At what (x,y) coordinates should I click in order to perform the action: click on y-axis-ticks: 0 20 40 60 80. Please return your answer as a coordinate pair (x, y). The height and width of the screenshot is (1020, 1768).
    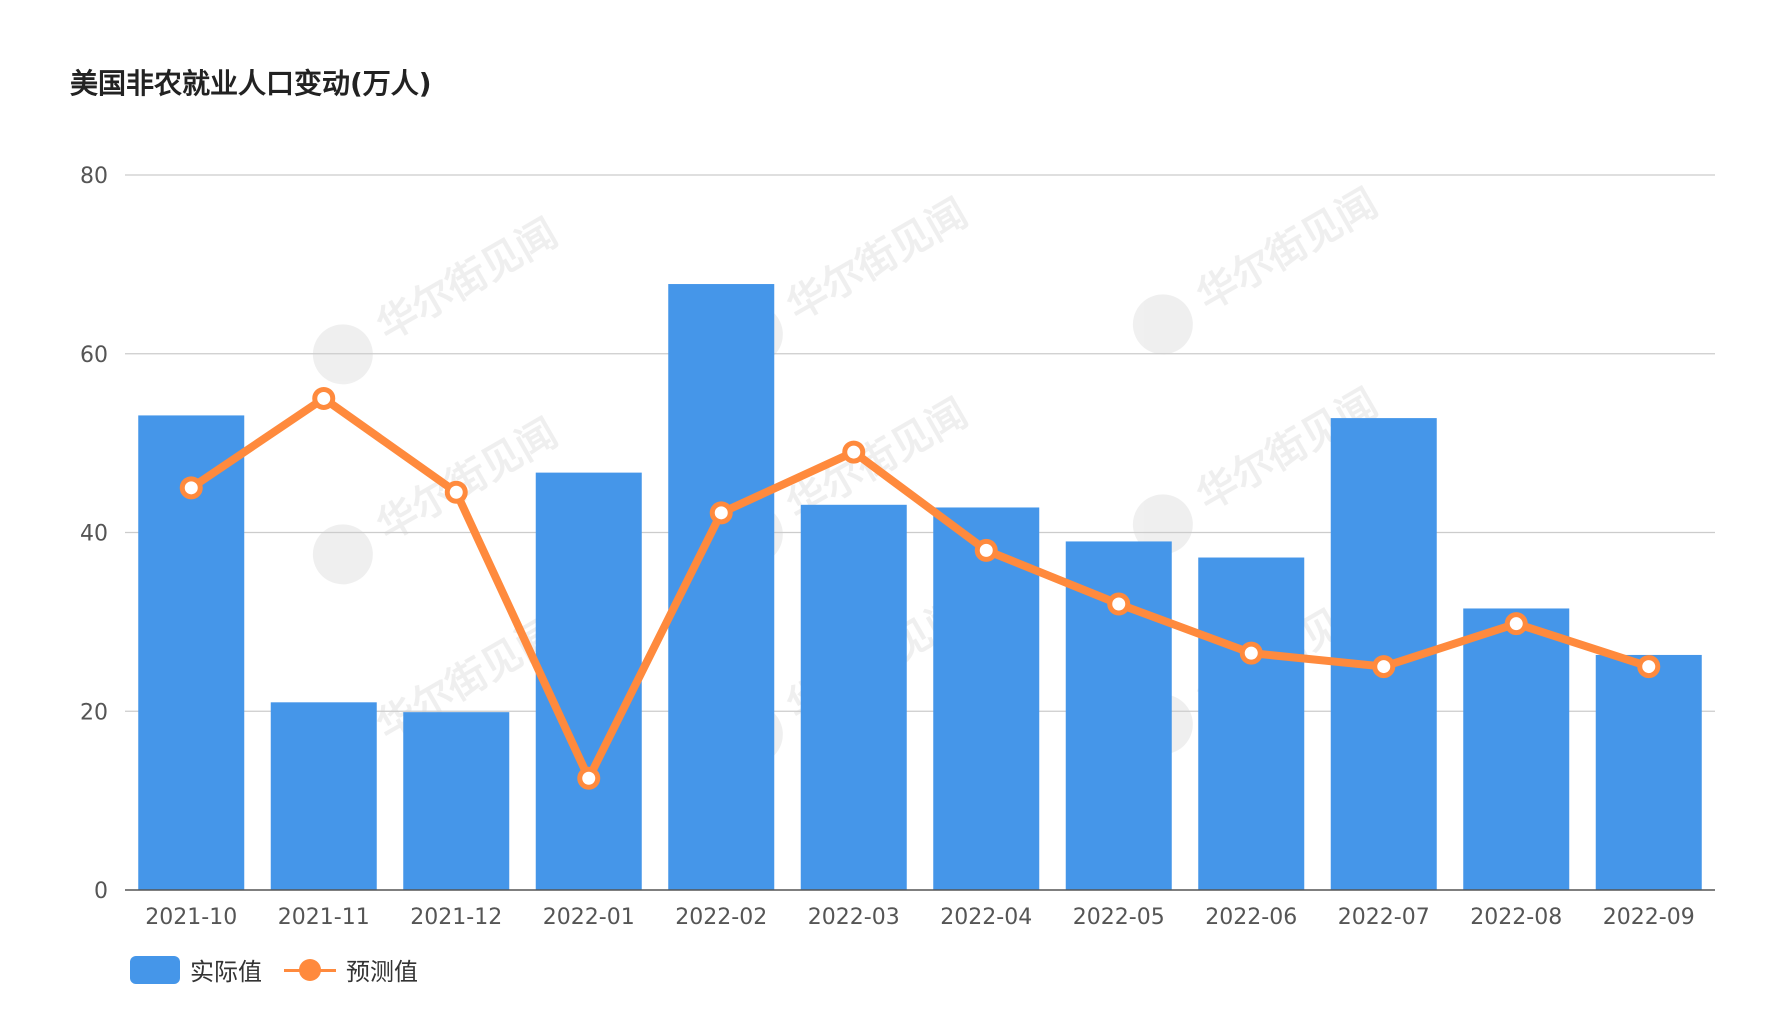
    Looking at the image, I should click on (94, 534).